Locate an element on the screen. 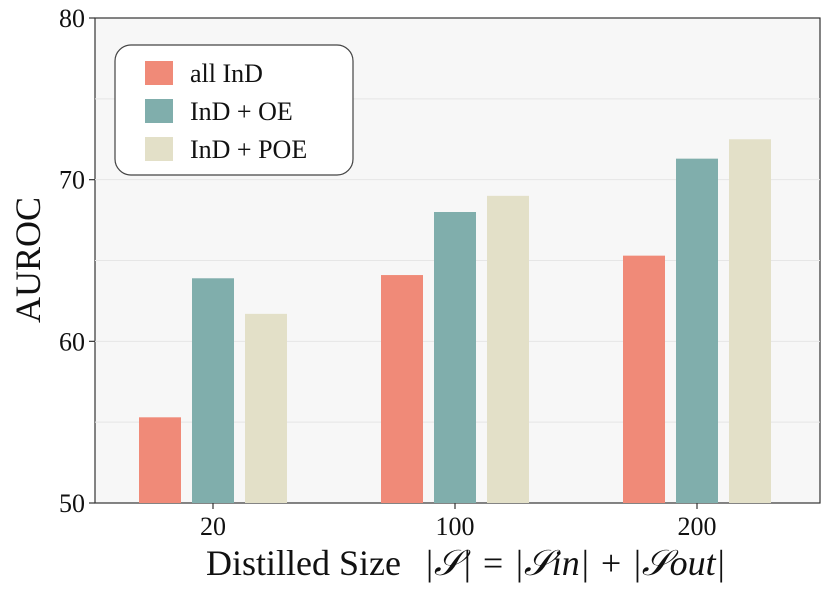  legend-label: all InD is located at coordinates (226, 73).